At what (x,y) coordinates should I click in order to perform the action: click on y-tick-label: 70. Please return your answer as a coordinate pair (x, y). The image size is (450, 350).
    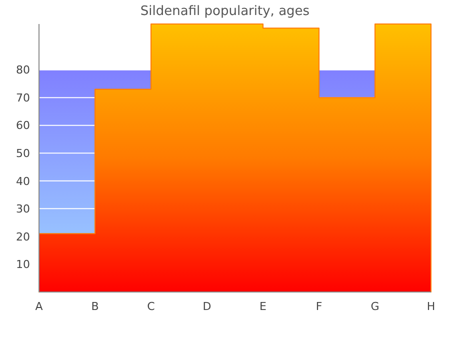
    Looking at the image, I should click on (23, 97).